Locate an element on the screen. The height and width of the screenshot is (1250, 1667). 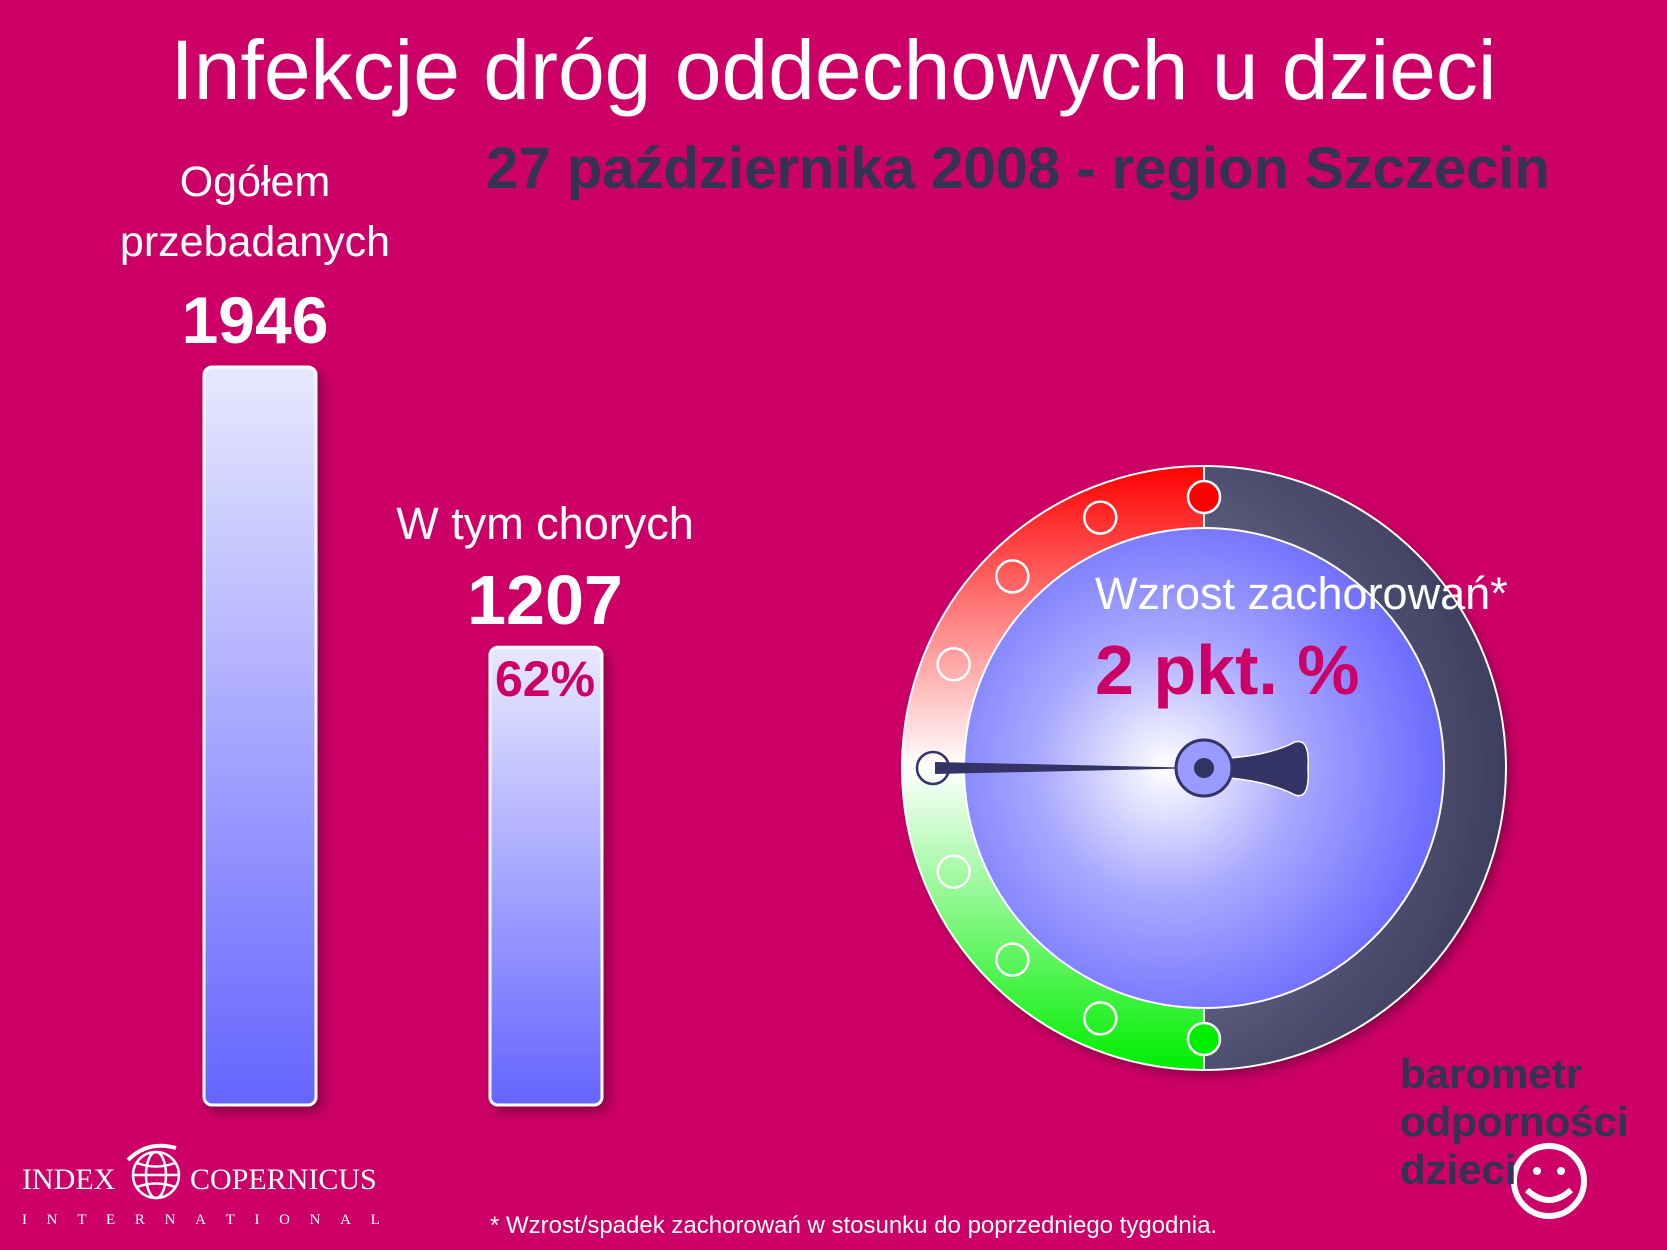
logo-index-text: INDEX is located at coordinates (69, 1179).